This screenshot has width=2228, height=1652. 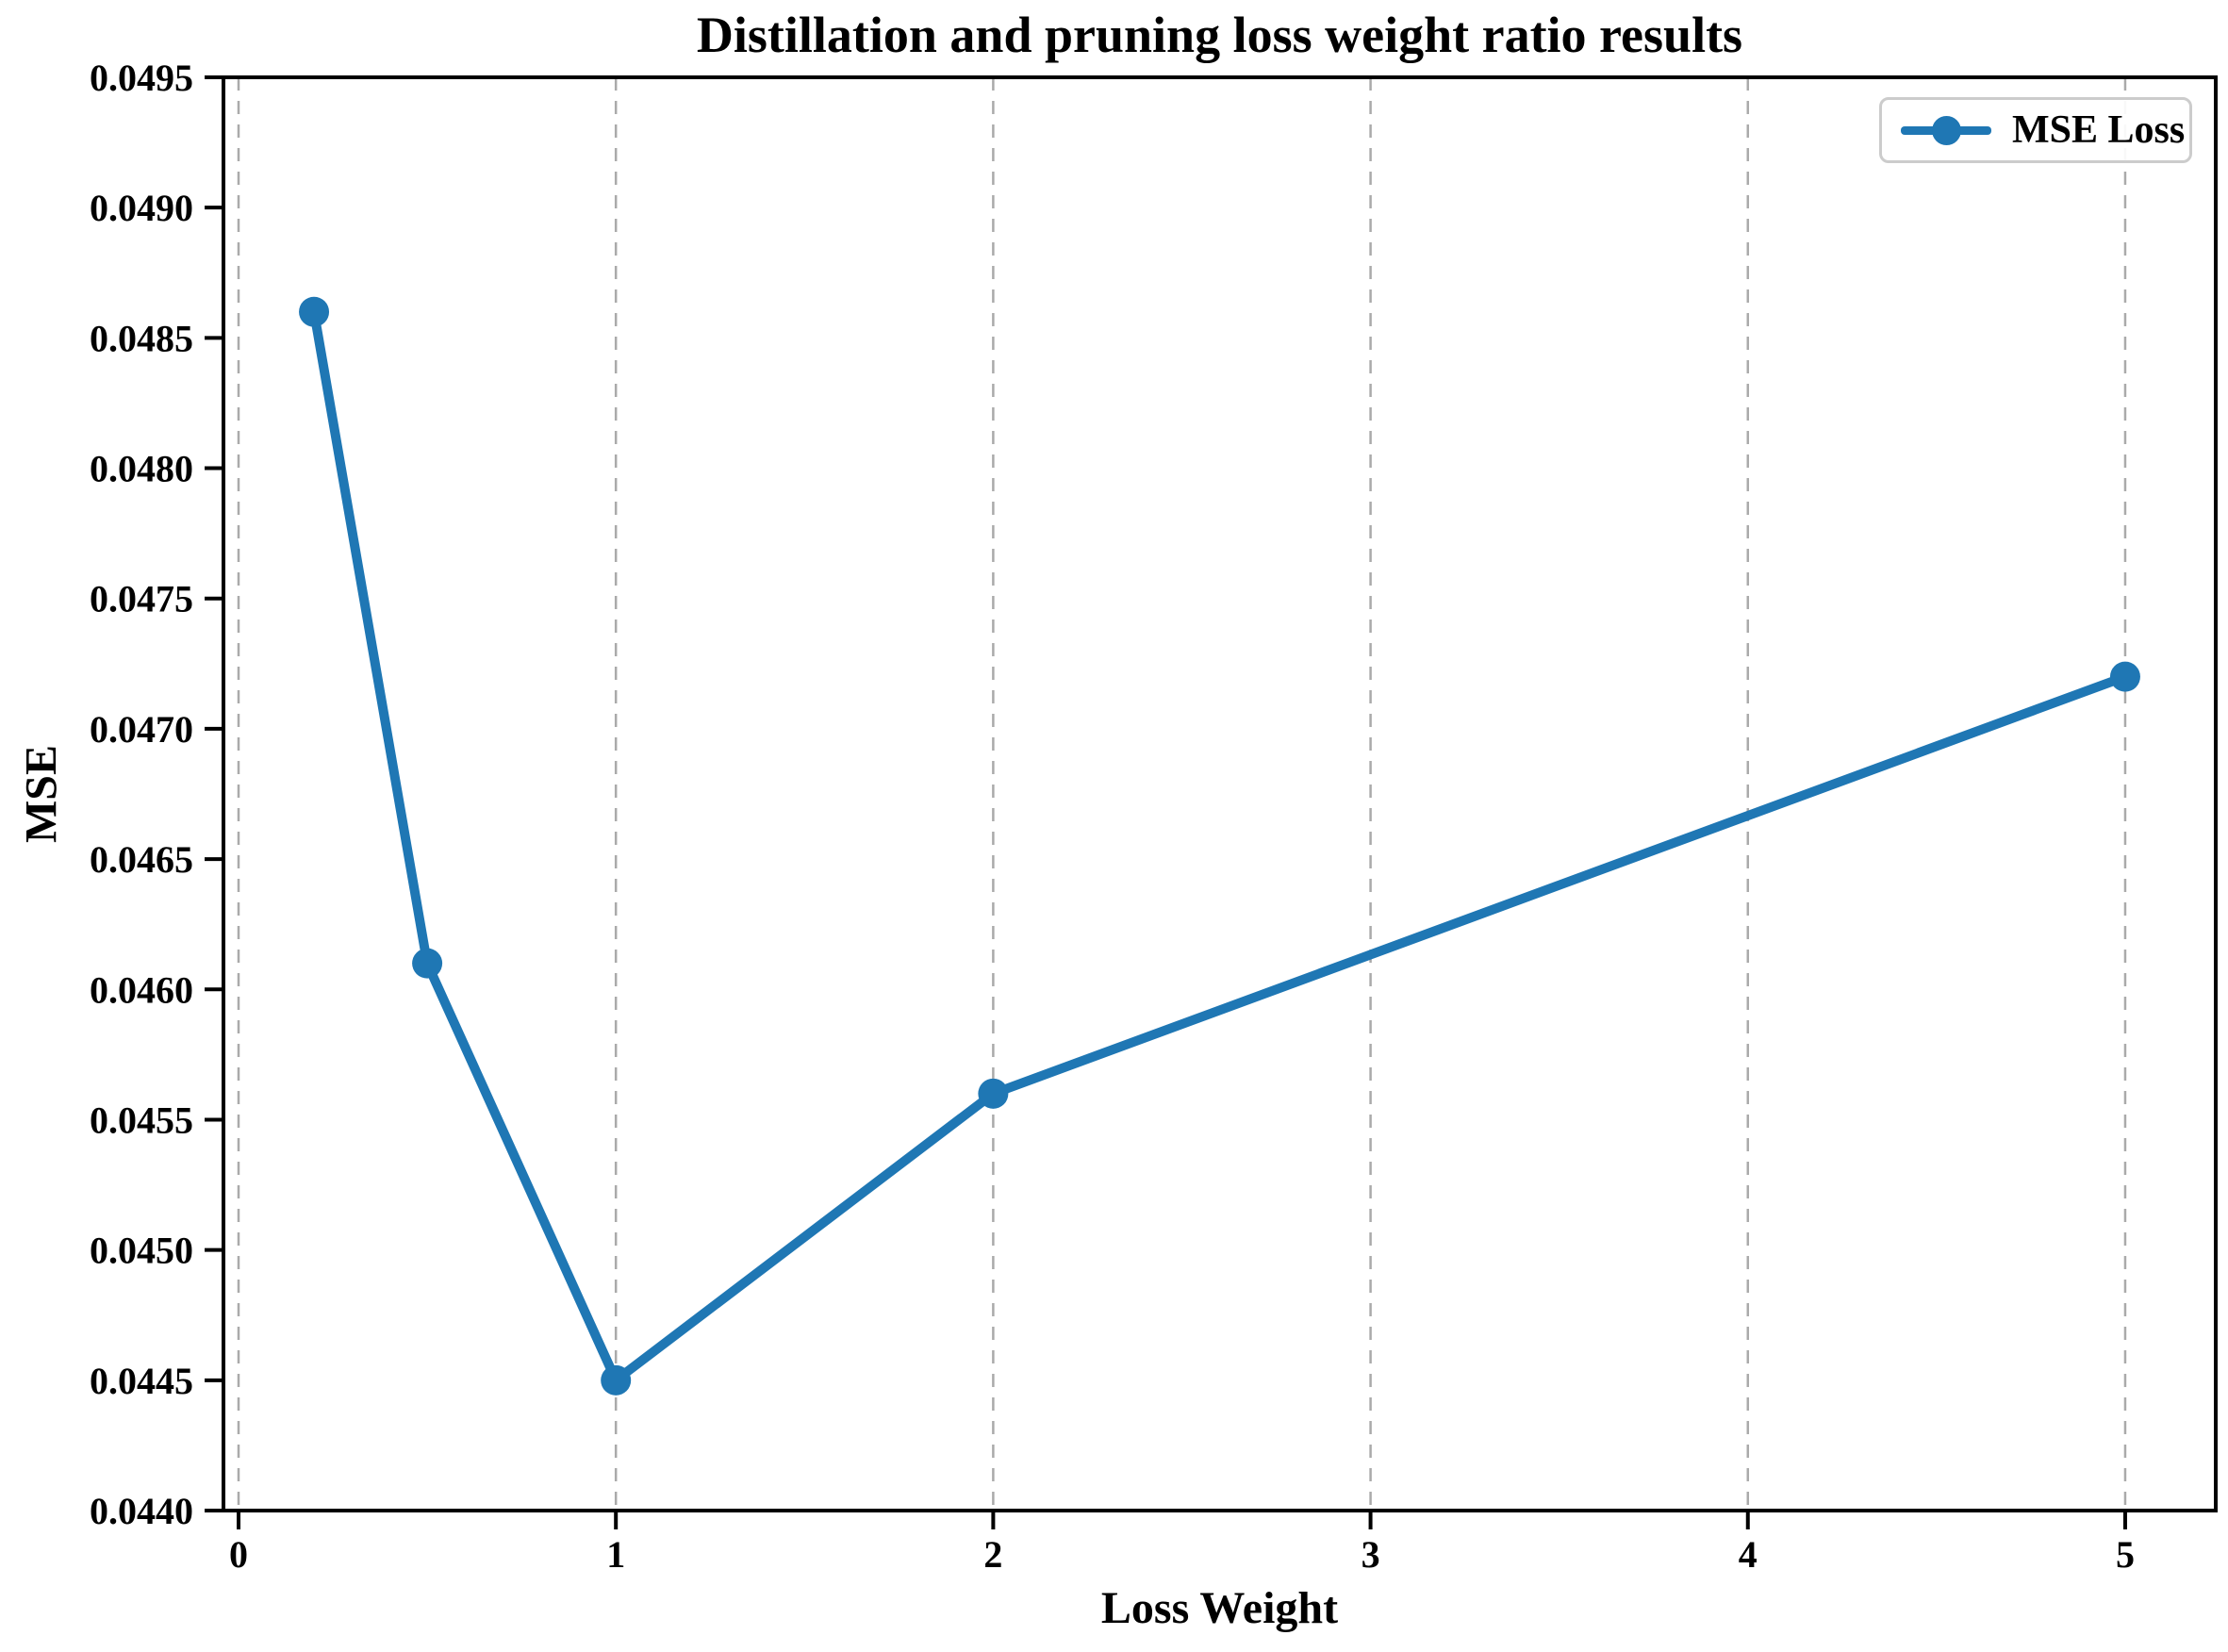 What do you see at coordinates (2099, 130) in the screenshot?
I see `legend-label: MSE Loss` at bounding box center [2099, 130].